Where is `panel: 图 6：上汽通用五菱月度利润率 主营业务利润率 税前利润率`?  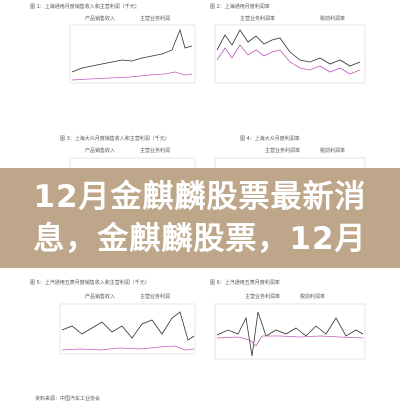
panel: 图 6：上汽通用五菱月度利润率 主营业务利润率 税前利润率 is located at coordinates (288, 319).